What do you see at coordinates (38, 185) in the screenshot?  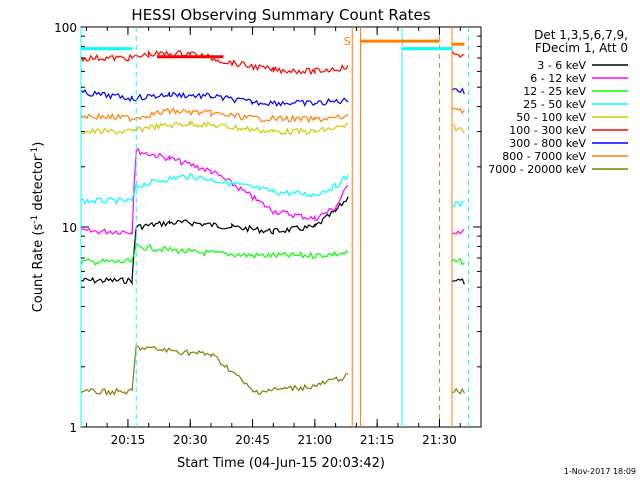 I see `y-axis-label-mid: detector` at bounding box center [38, 185].